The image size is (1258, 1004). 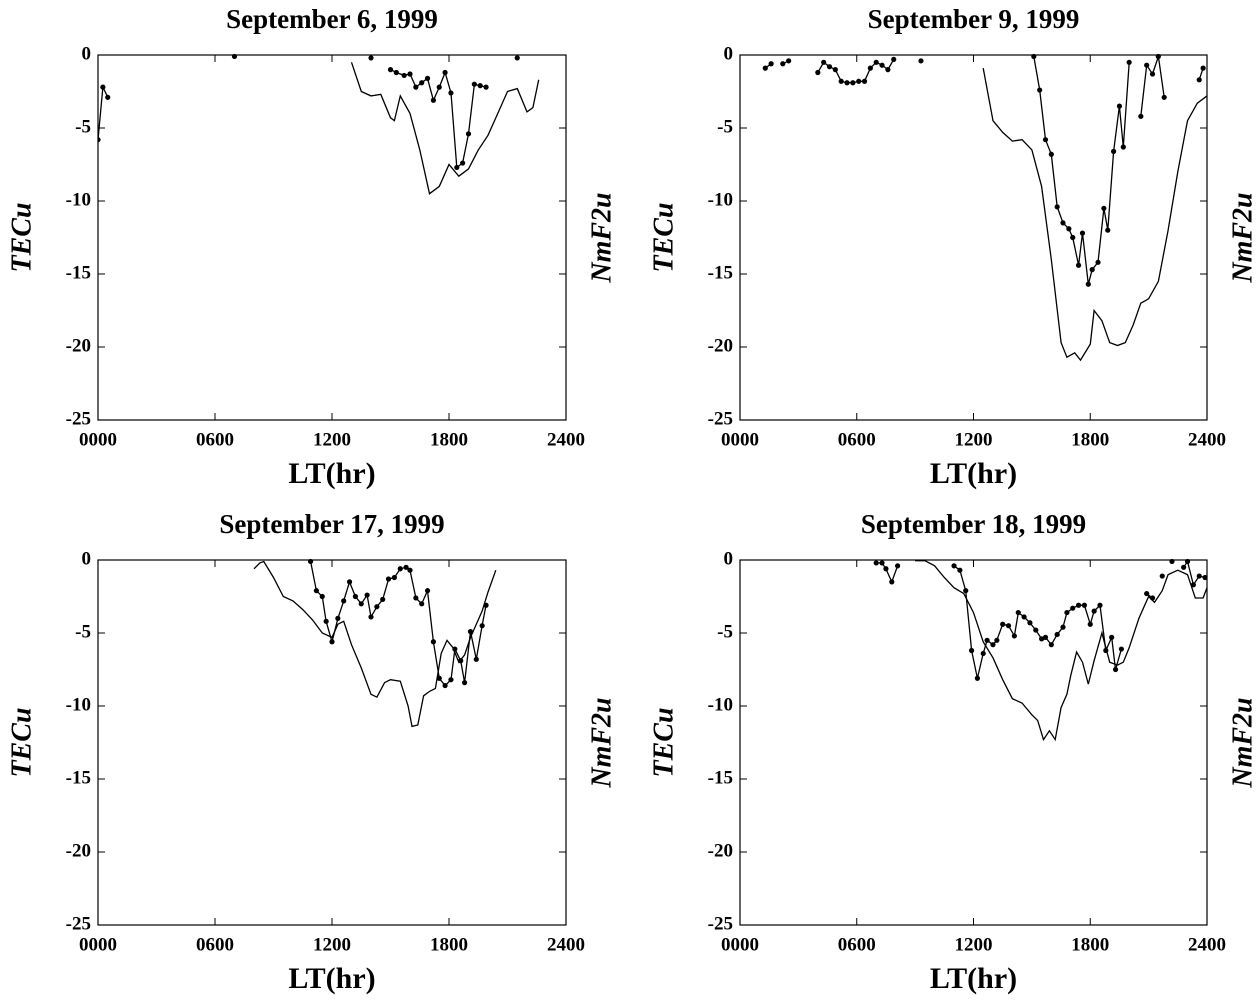 What do you see at coordinates (331, 524) in the screenshot?
I see `chart-title: September 17, 1999` at bounding box center [331, 524].